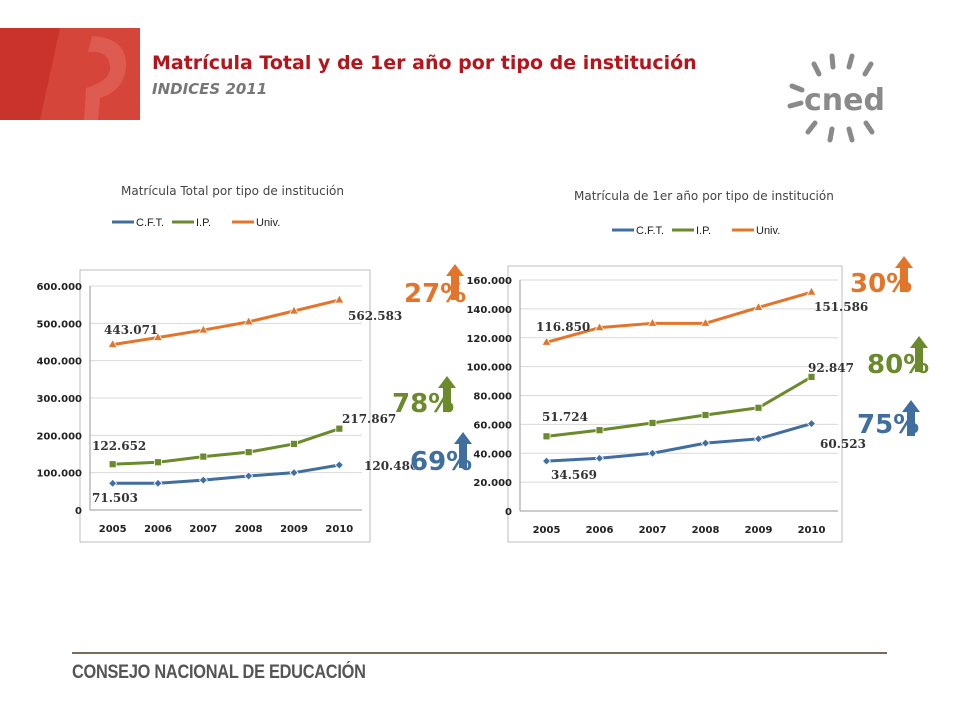 The image size is (960, 720). I want to click on chart1-series-line-univ, so click(226, 322).